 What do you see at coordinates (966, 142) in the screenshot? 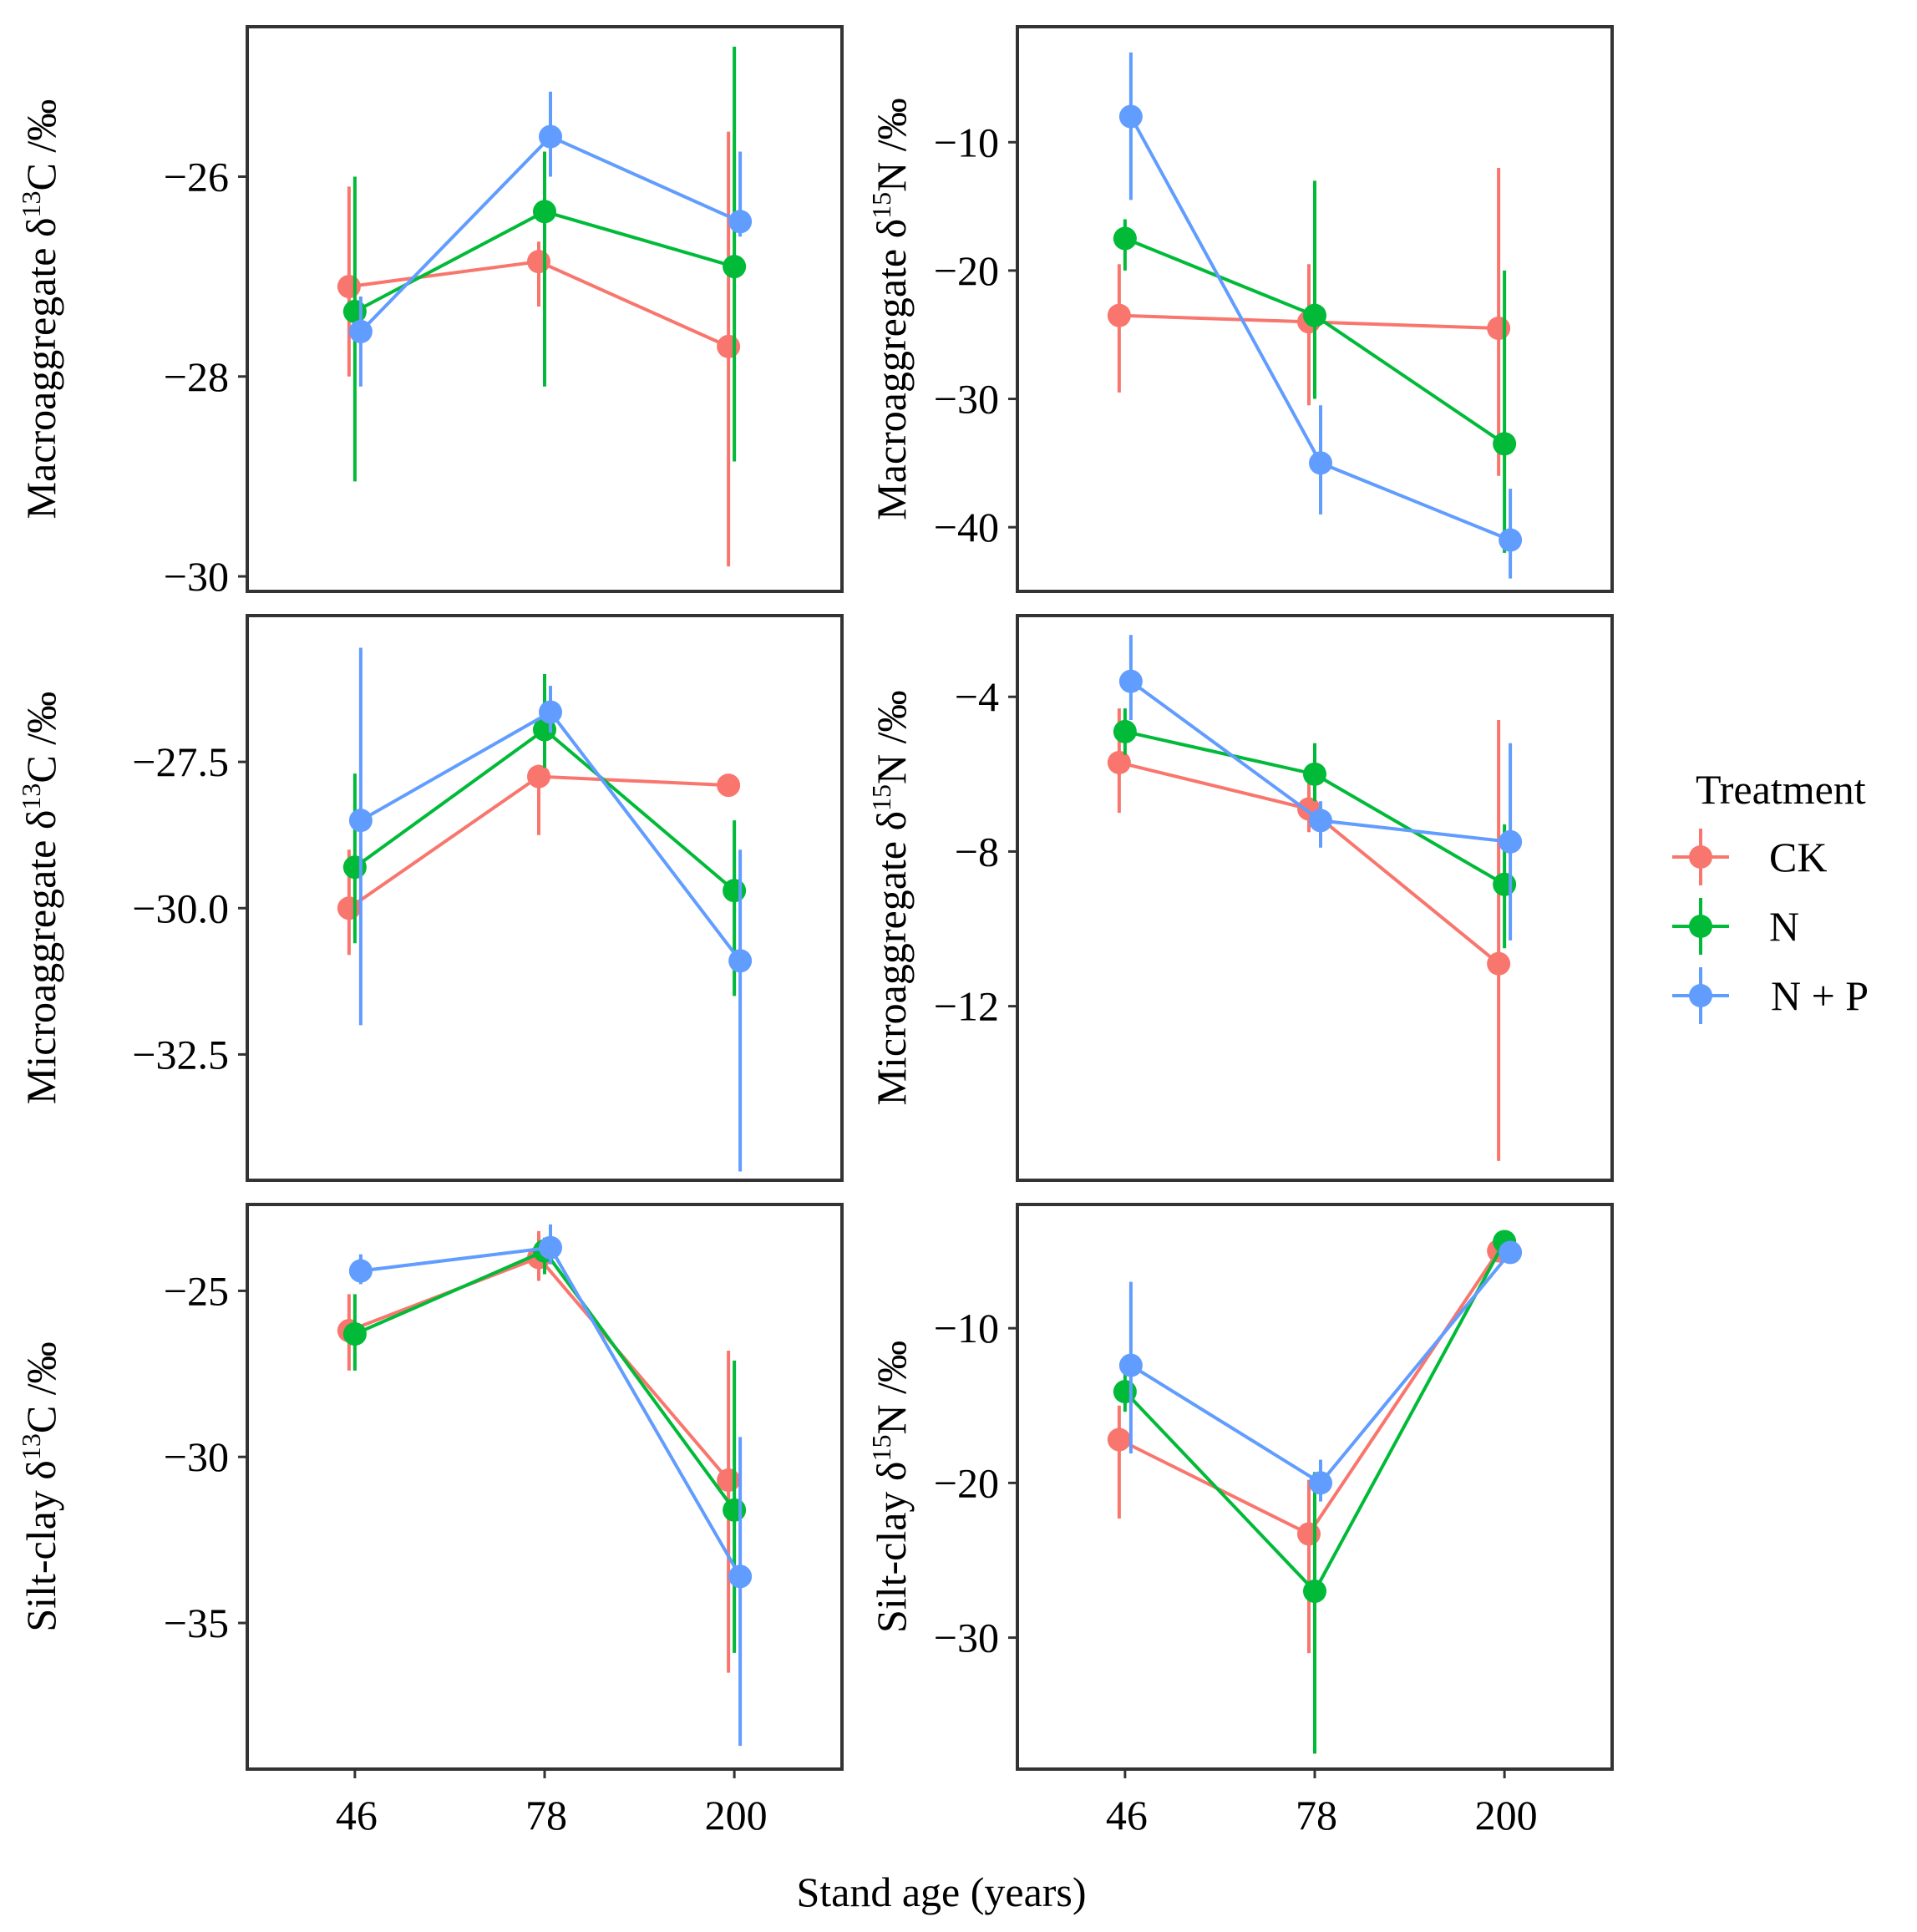
I see `y-tick-label: −10` at bounding box center [966, 142].